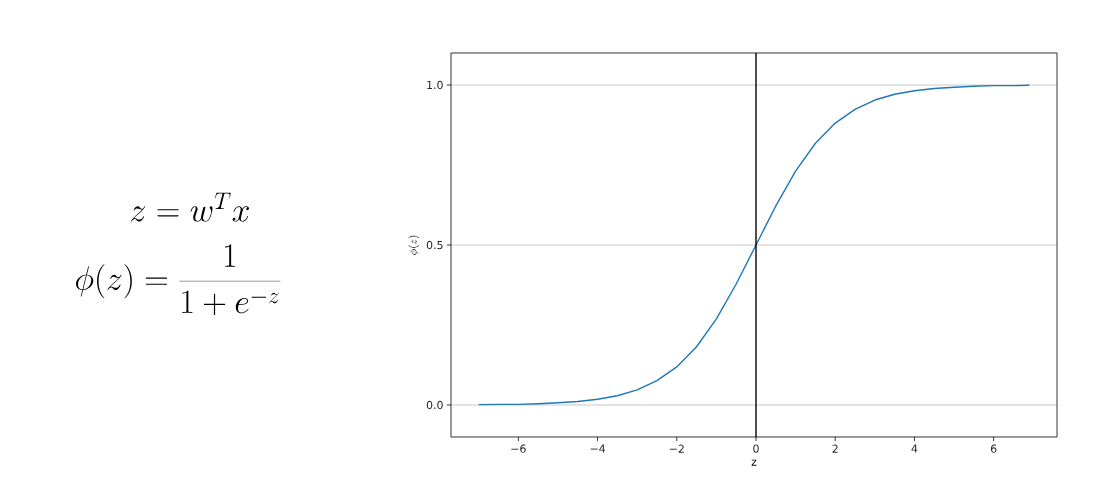 This screenshot has height=499, width=1100. What do you see at coordinates (914, 448) in the screenshot?
I see `x-tick-label: 4` at bounding box center [914, 448].